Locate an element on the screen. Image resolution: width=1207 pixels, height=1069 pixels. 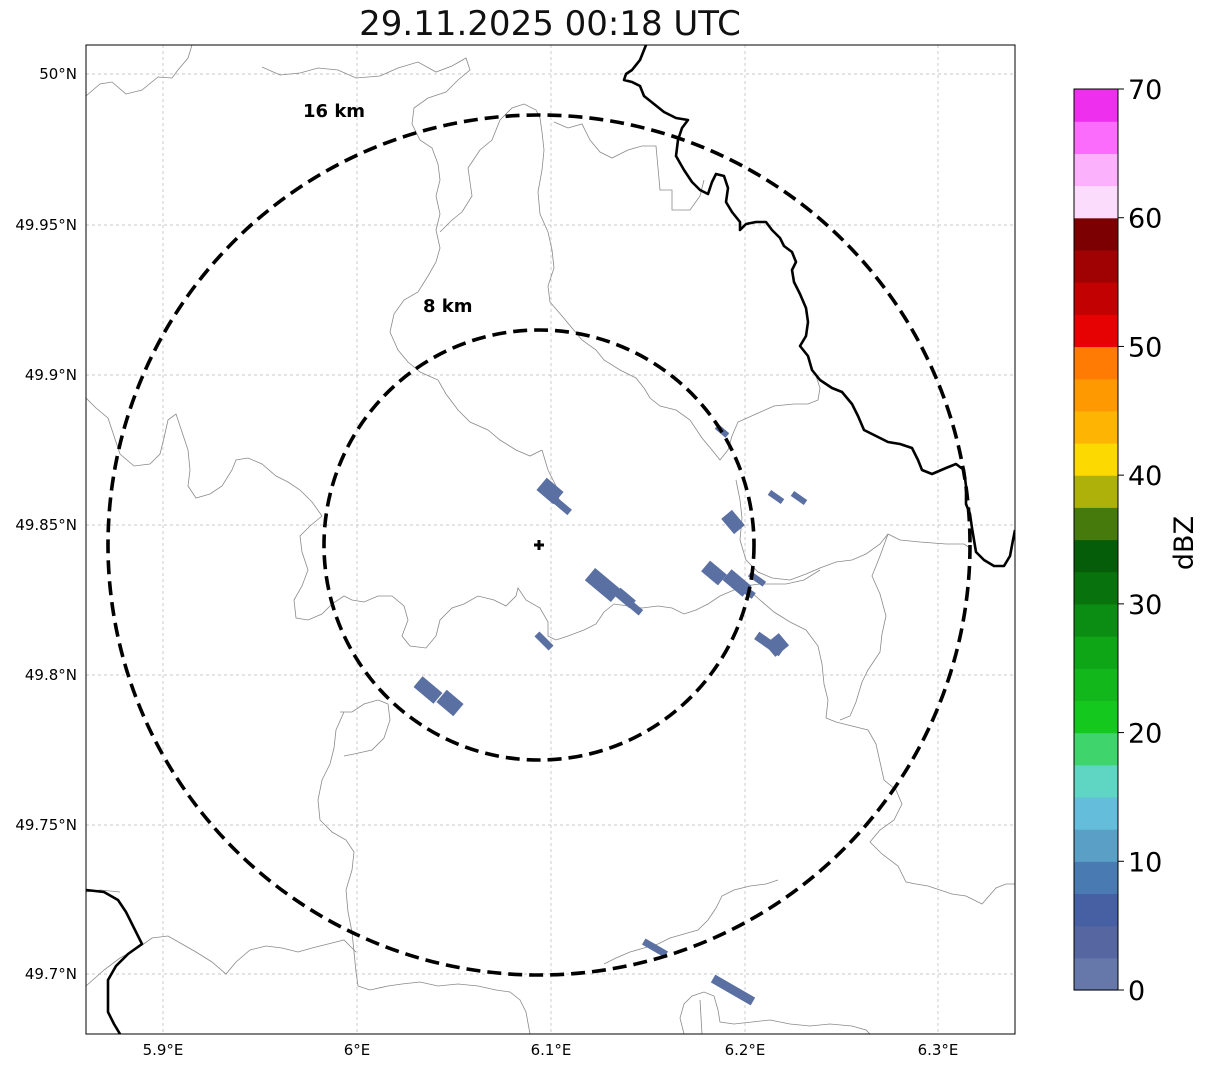
lat-tick-label: 50°N is located at coordinates (58, 74).